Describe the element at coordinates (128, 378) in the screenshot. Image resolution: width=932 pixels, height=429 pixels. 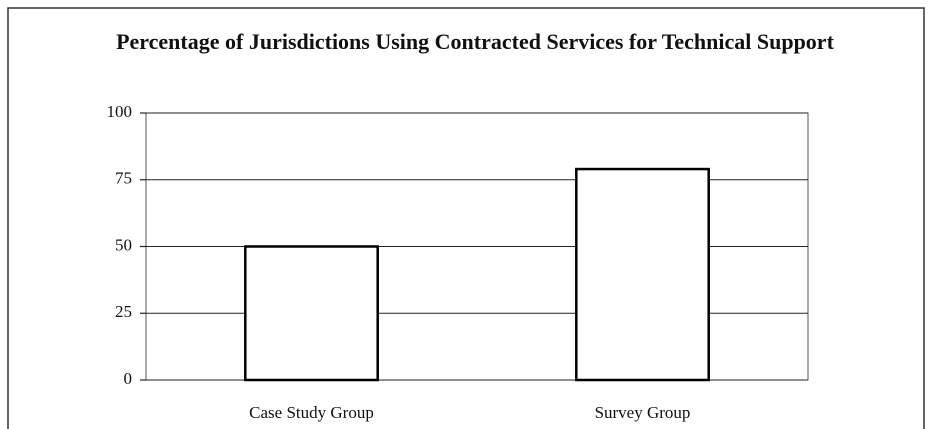
I see `y-tick-label: 0` at that location.